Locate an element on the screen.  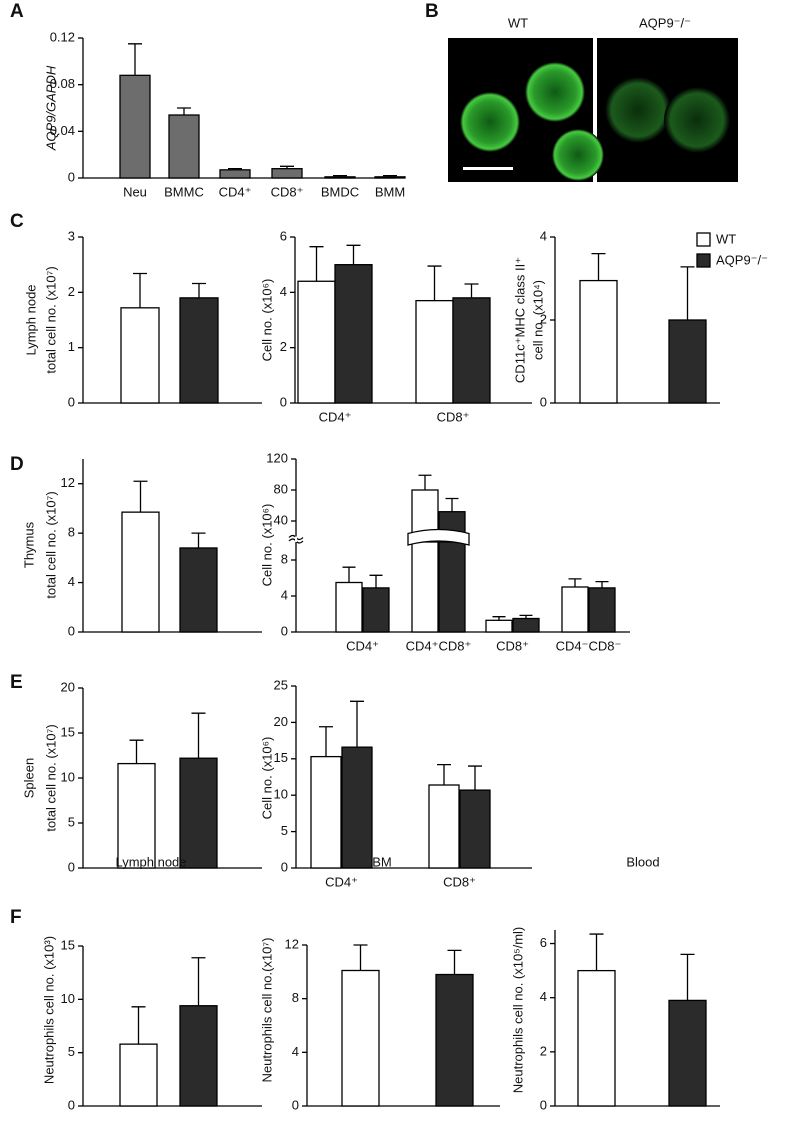
y-tick-label: 2 is located at coordinates (543, 318).